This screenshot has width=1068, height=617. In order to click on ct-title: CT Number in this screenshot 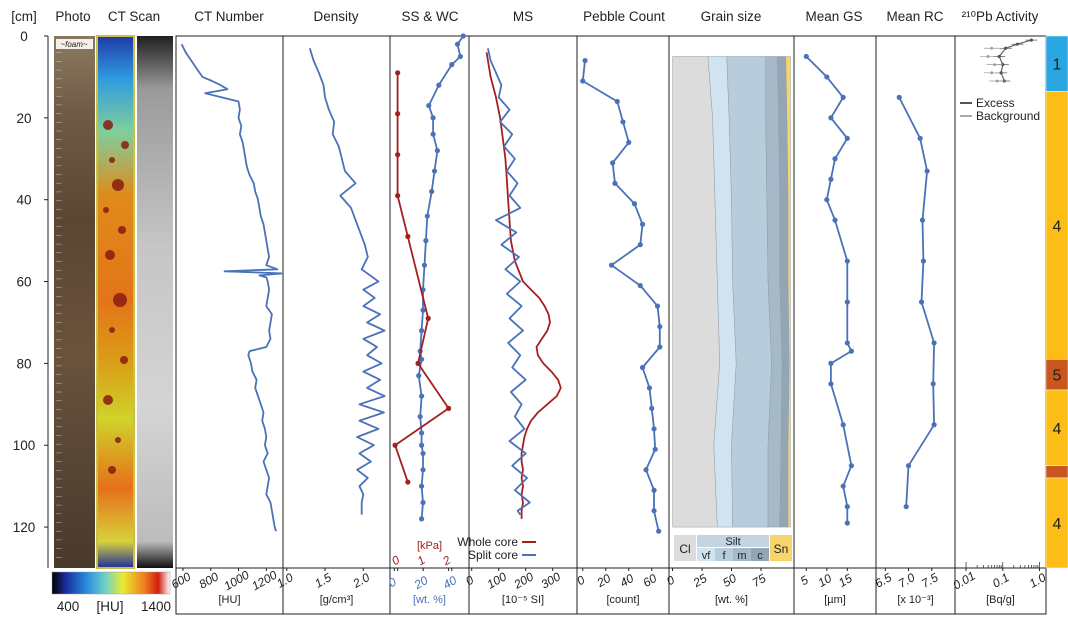, I will do `click(229, 16)`.